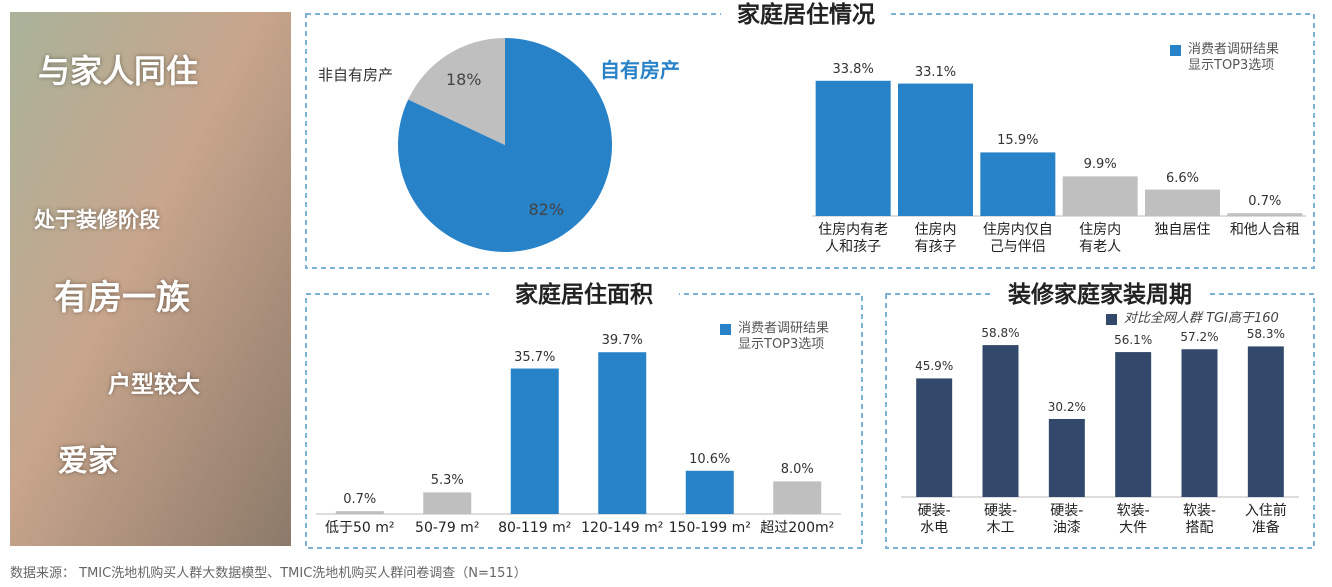 The image size is (1332, 587). Describe the element at coordinates (1264, 230) in the screenshot. I see `x-tick-label: 和他人合租` at that location.